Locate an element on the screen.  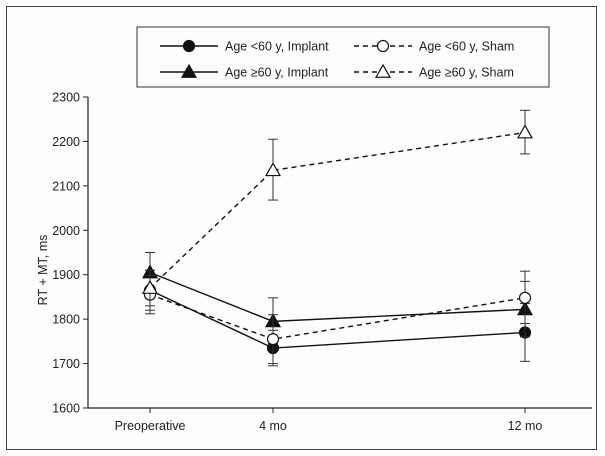
legend-box is located at coordinates (343, 57).